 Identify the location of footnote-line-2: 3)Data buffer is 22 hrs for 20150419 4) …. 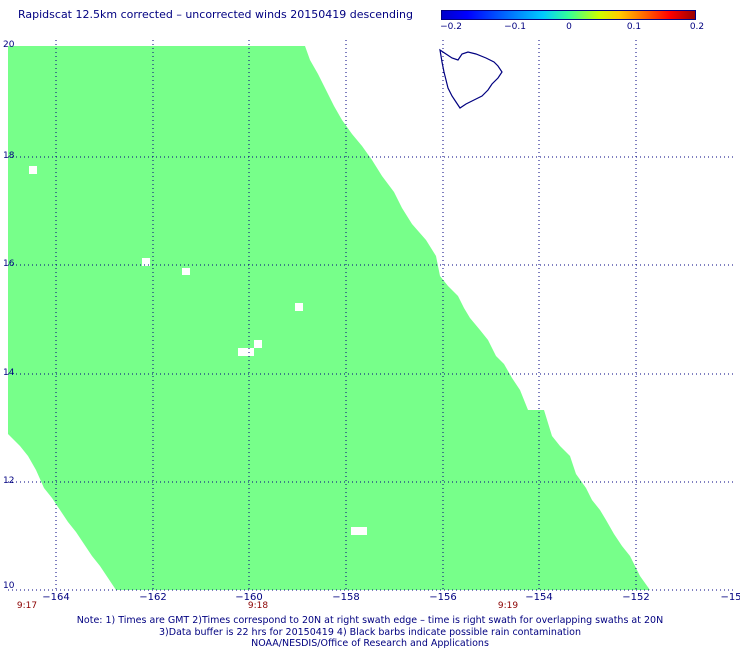
(370, 632).